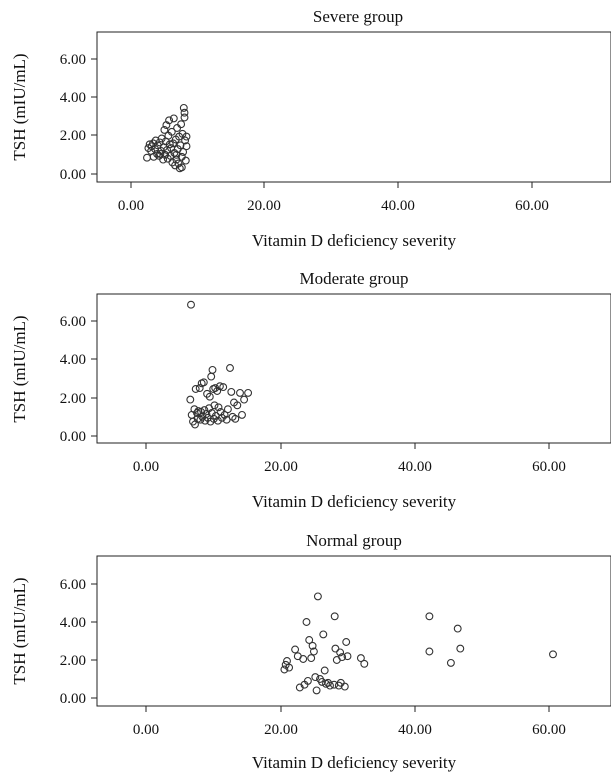 This screenshot has width=611, height=778. Describe the element at coordinates (353, 278) in the screenshot. I see `chart-title: Moderate group` at that location.